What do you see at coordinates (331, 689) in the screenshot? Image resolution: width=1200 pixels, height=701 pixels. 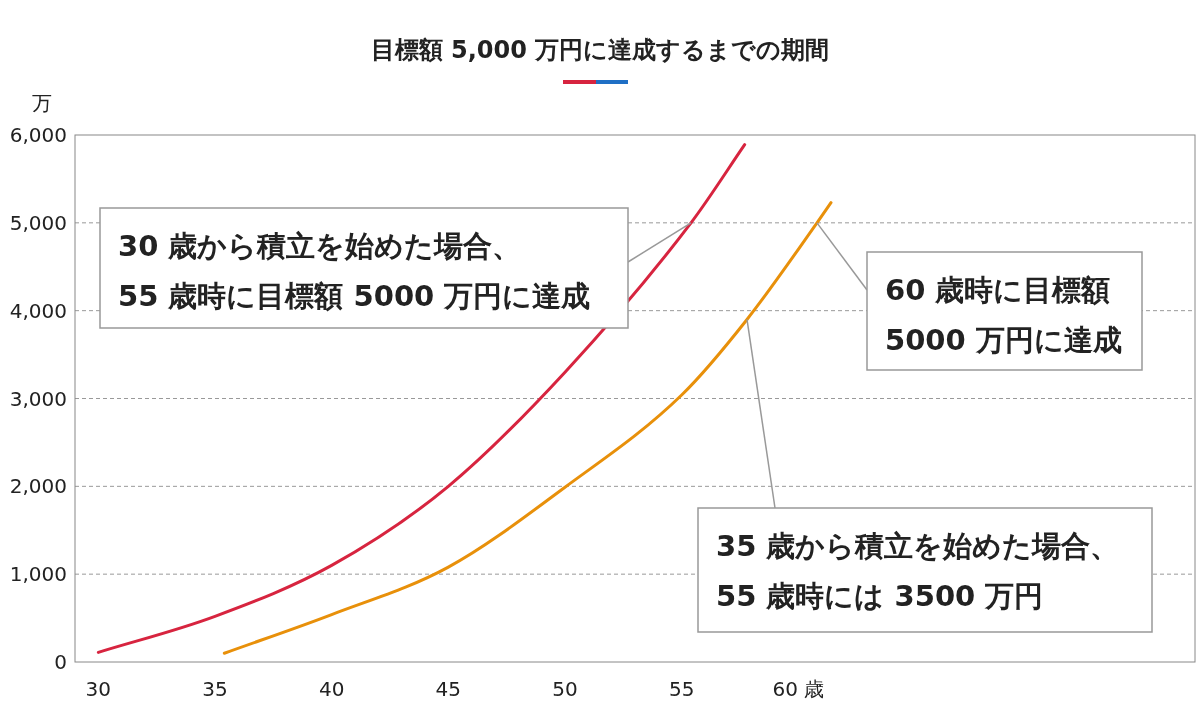 I see `x-tick-label: 40` at bounding box center [331, 689].